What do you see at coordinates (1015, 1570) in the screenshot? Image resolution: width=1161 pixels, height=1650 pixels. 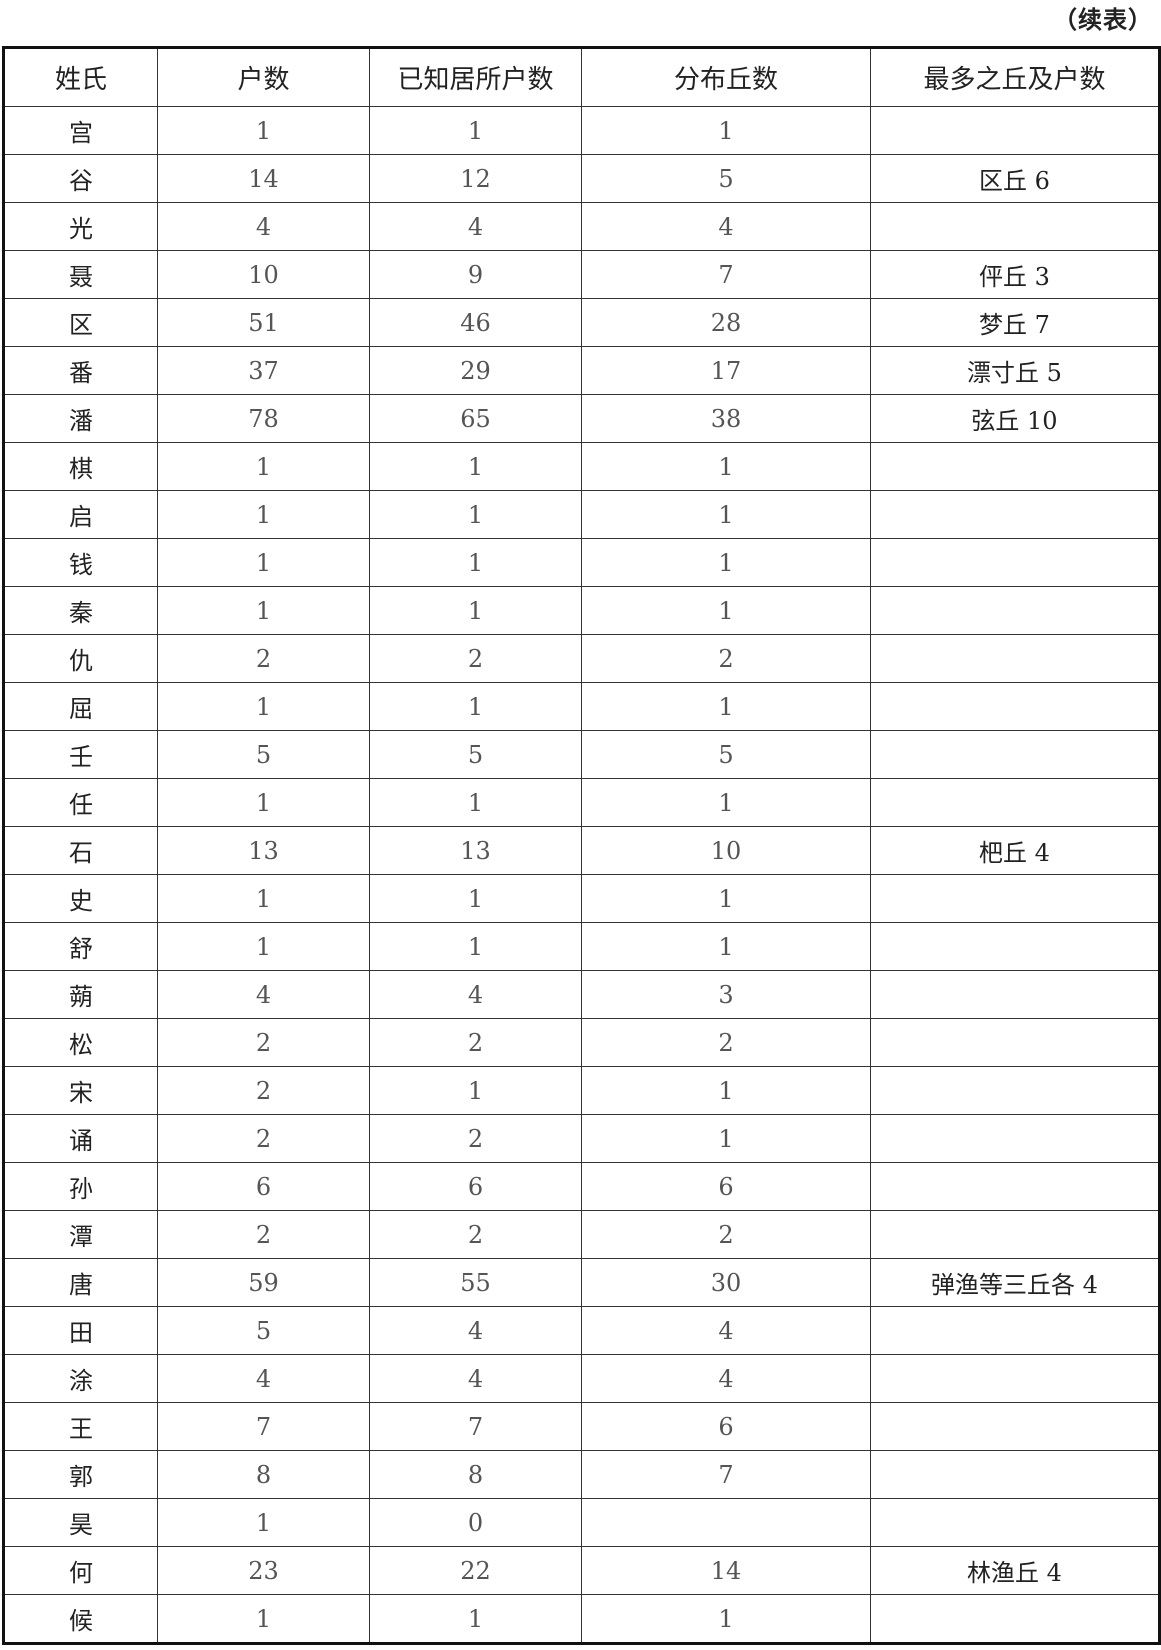 I see `top-hill-cell: 林渔丘 4` at bounding box center [1015, 1570].